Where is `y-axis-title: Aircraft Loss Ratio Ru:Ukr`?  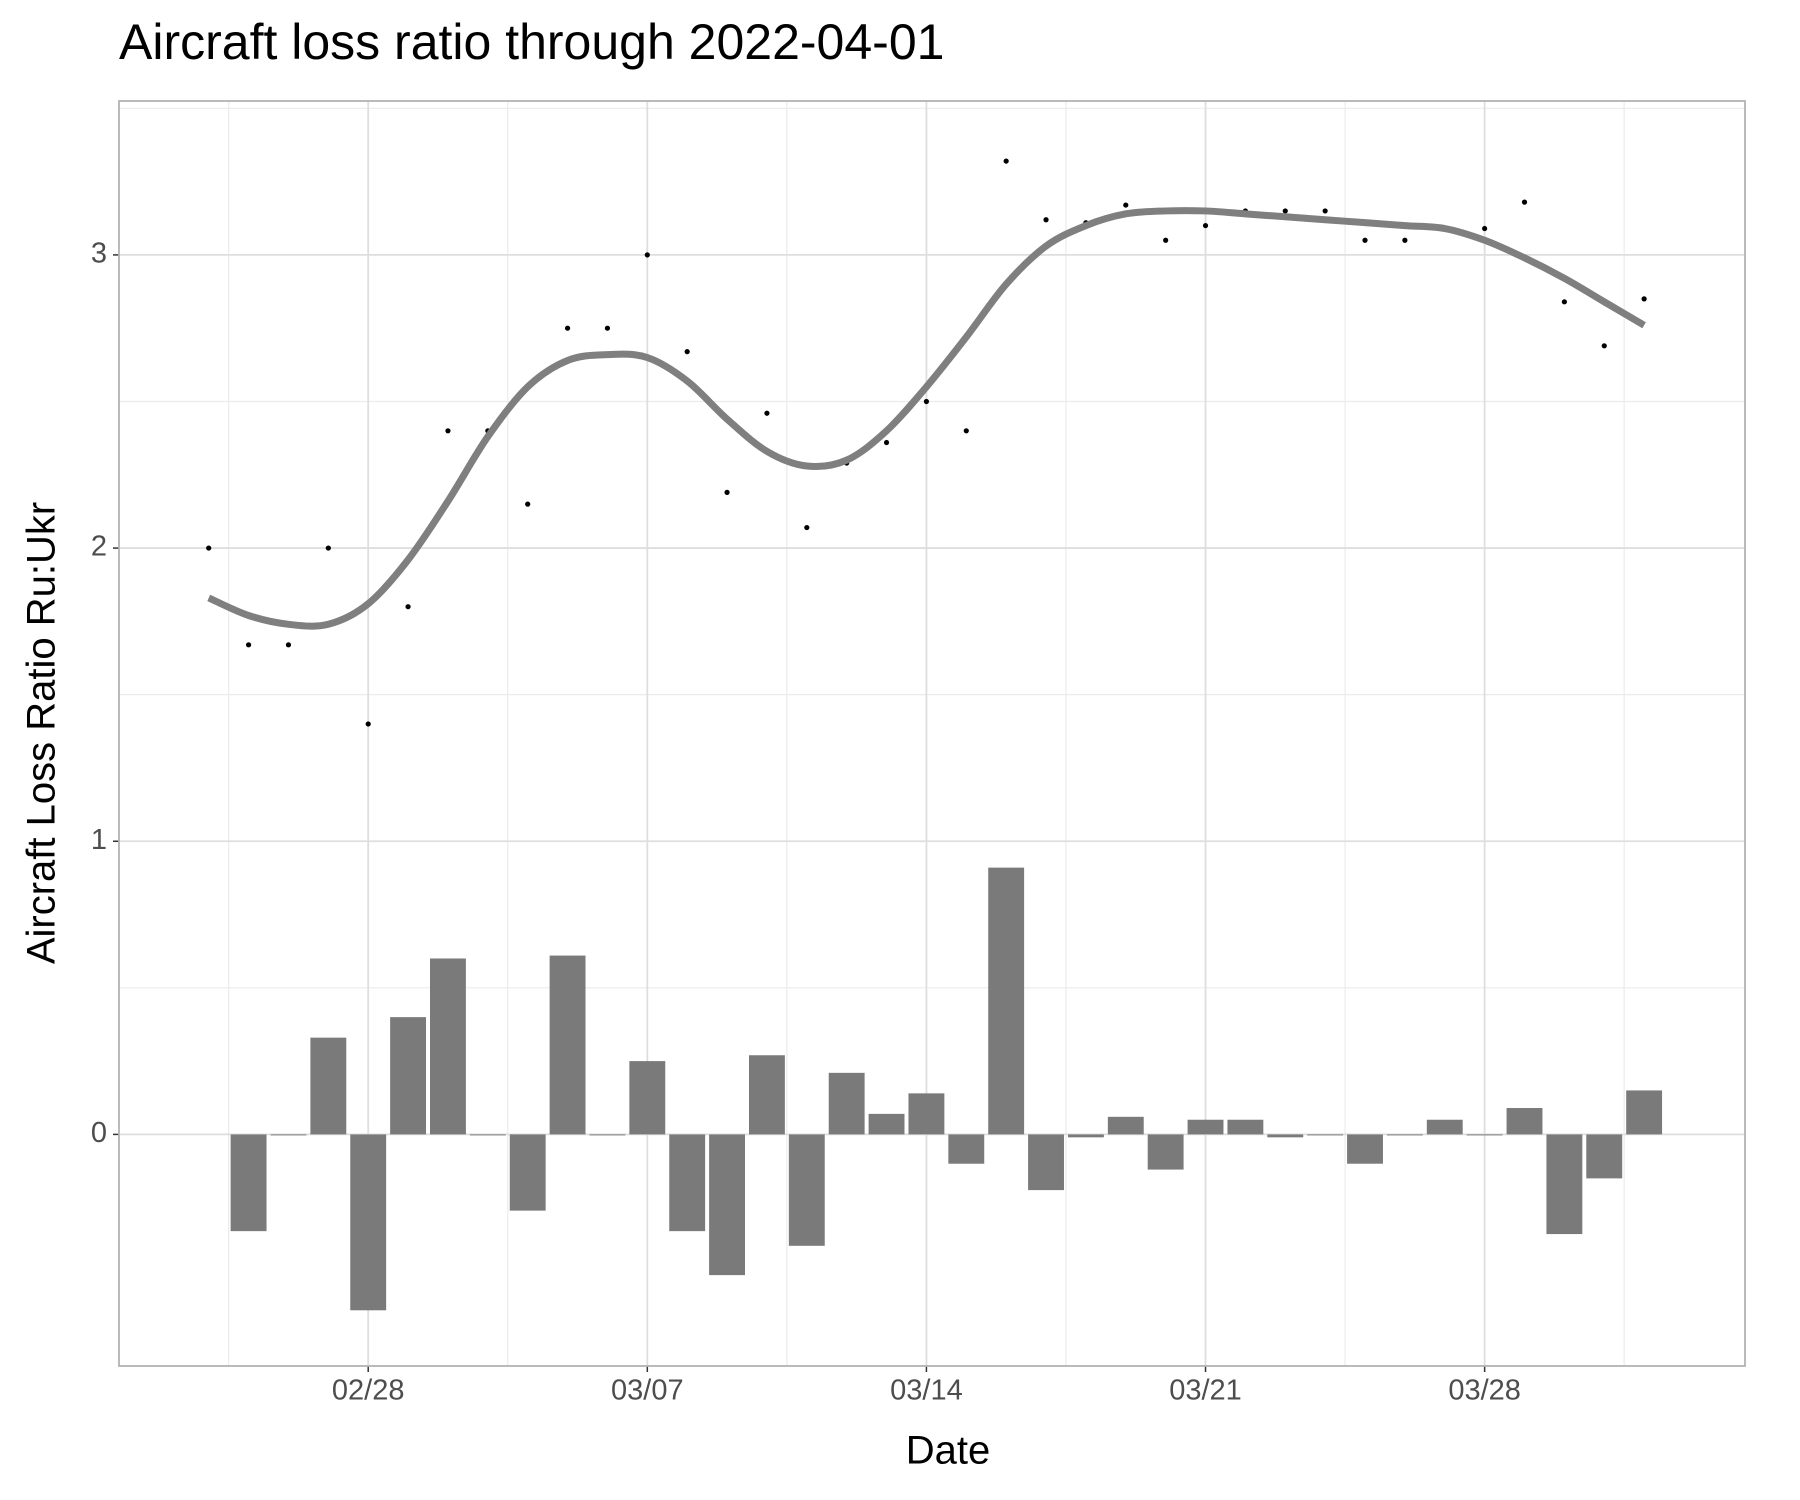
y-axis-title: Aircraft Loss Ratio Ru:Ukr is located at coordinates (42, 733).